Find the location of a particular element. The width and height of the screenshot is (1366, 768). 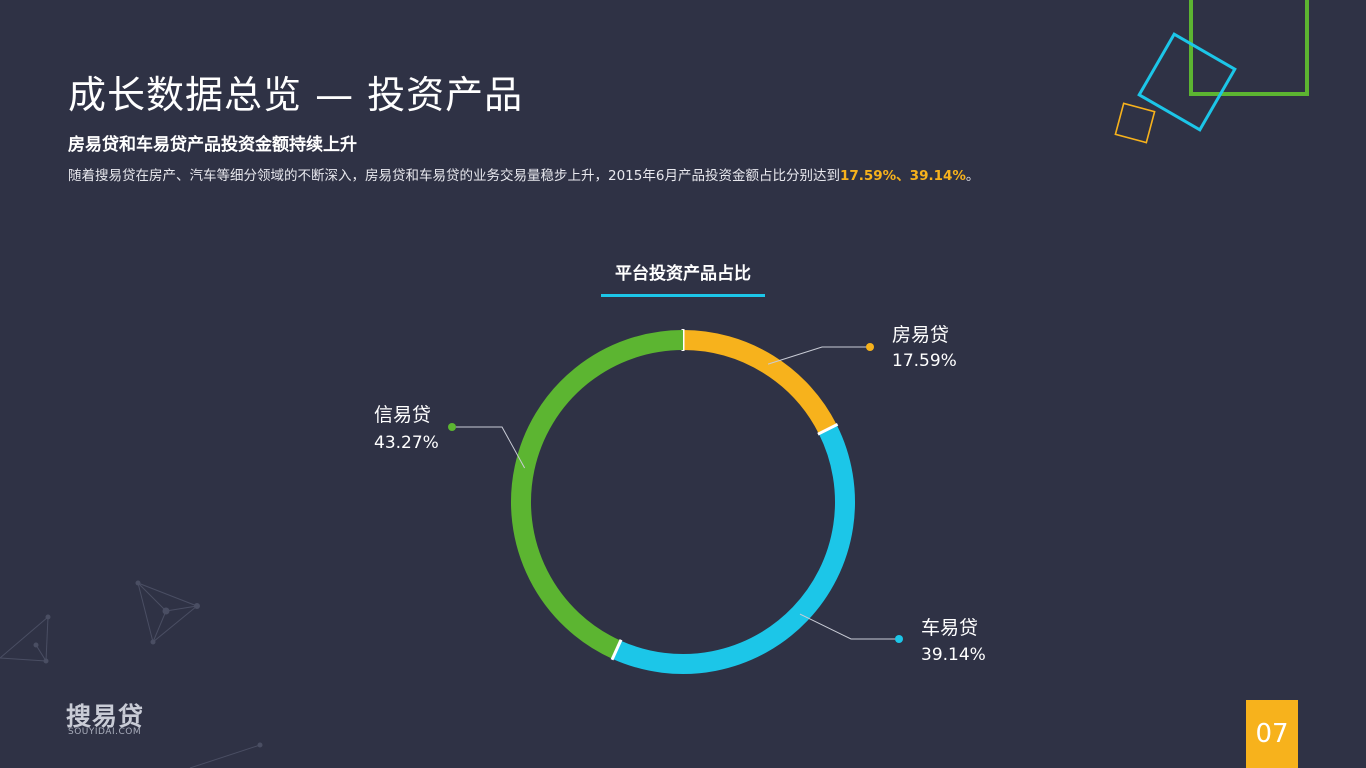

slice-value-label: 43.27% is located at coordinates (406, 443).